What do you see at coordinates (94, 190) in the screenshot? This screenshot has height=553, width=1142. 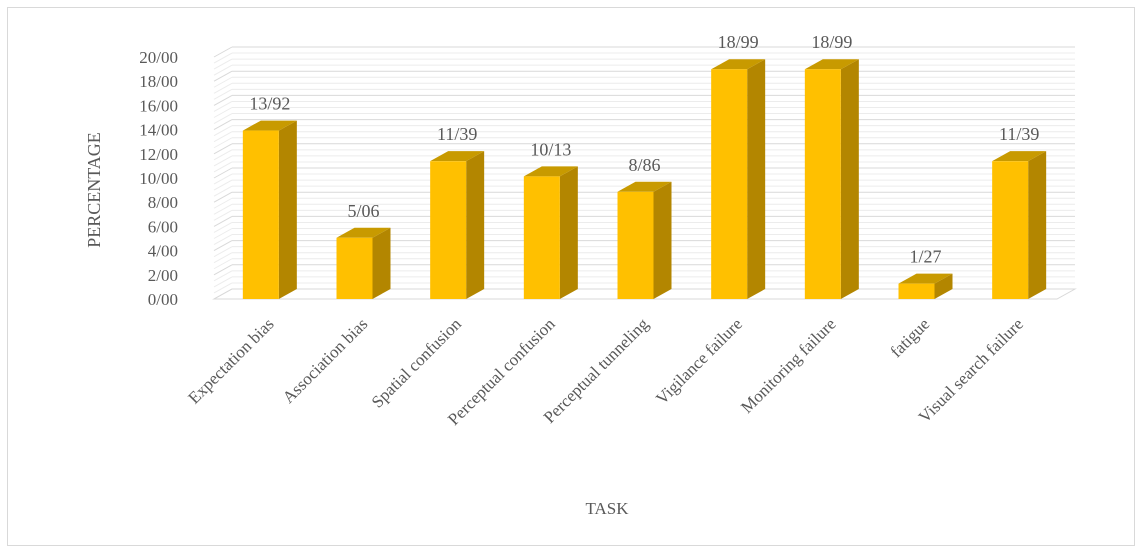 I see `y-axis-title: PERCENTAGE` at bounding box center [94, 190].